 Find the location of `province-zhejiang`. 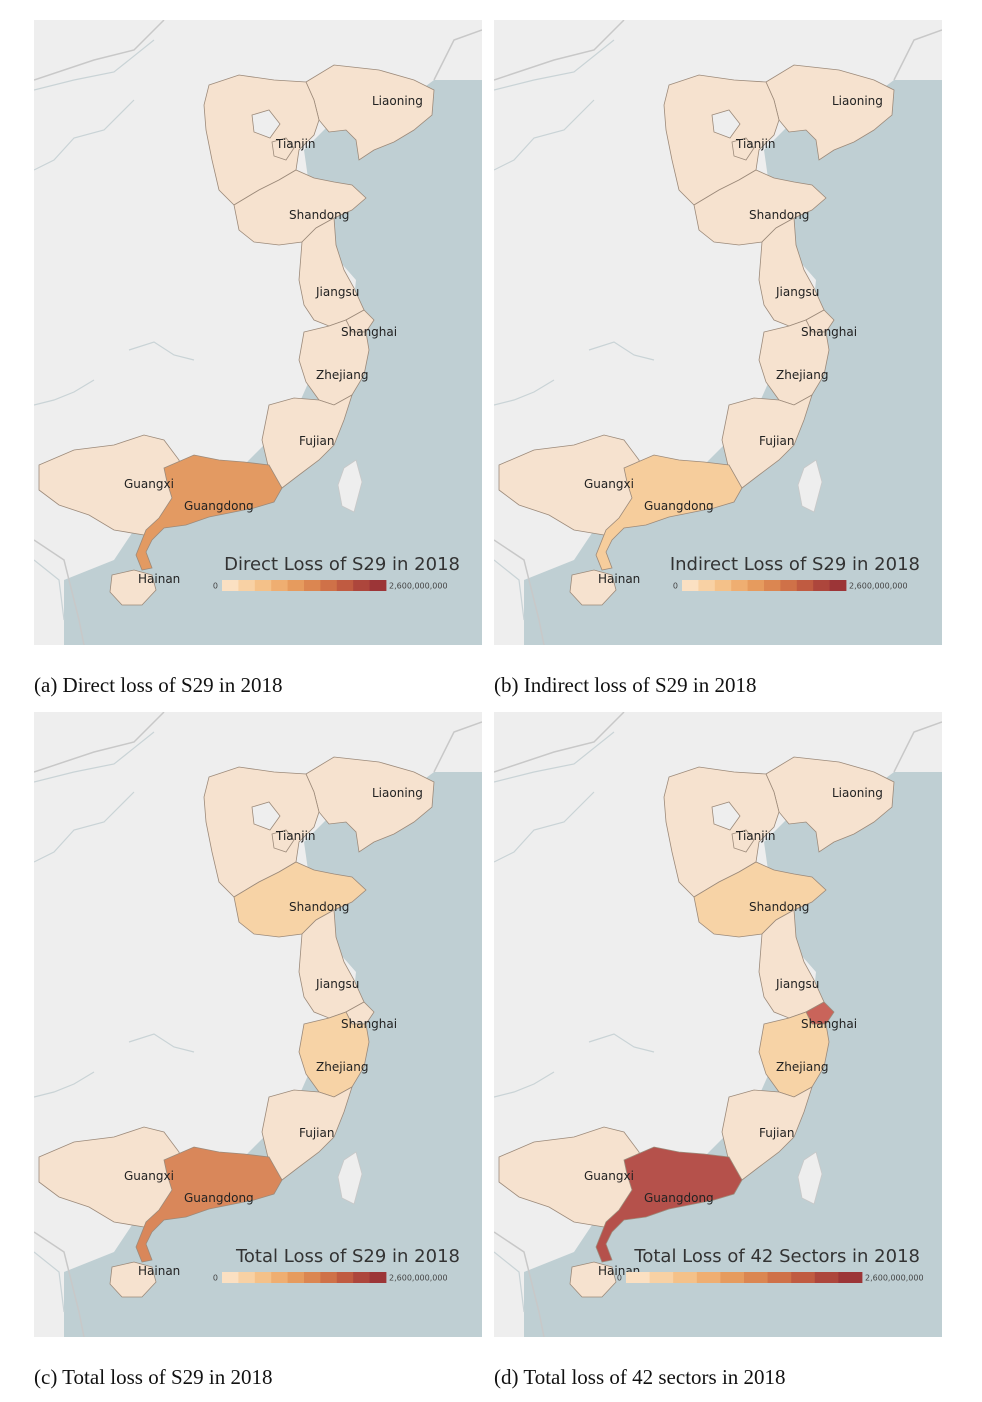

province-zhejiang is located at coordinates (334, 362).